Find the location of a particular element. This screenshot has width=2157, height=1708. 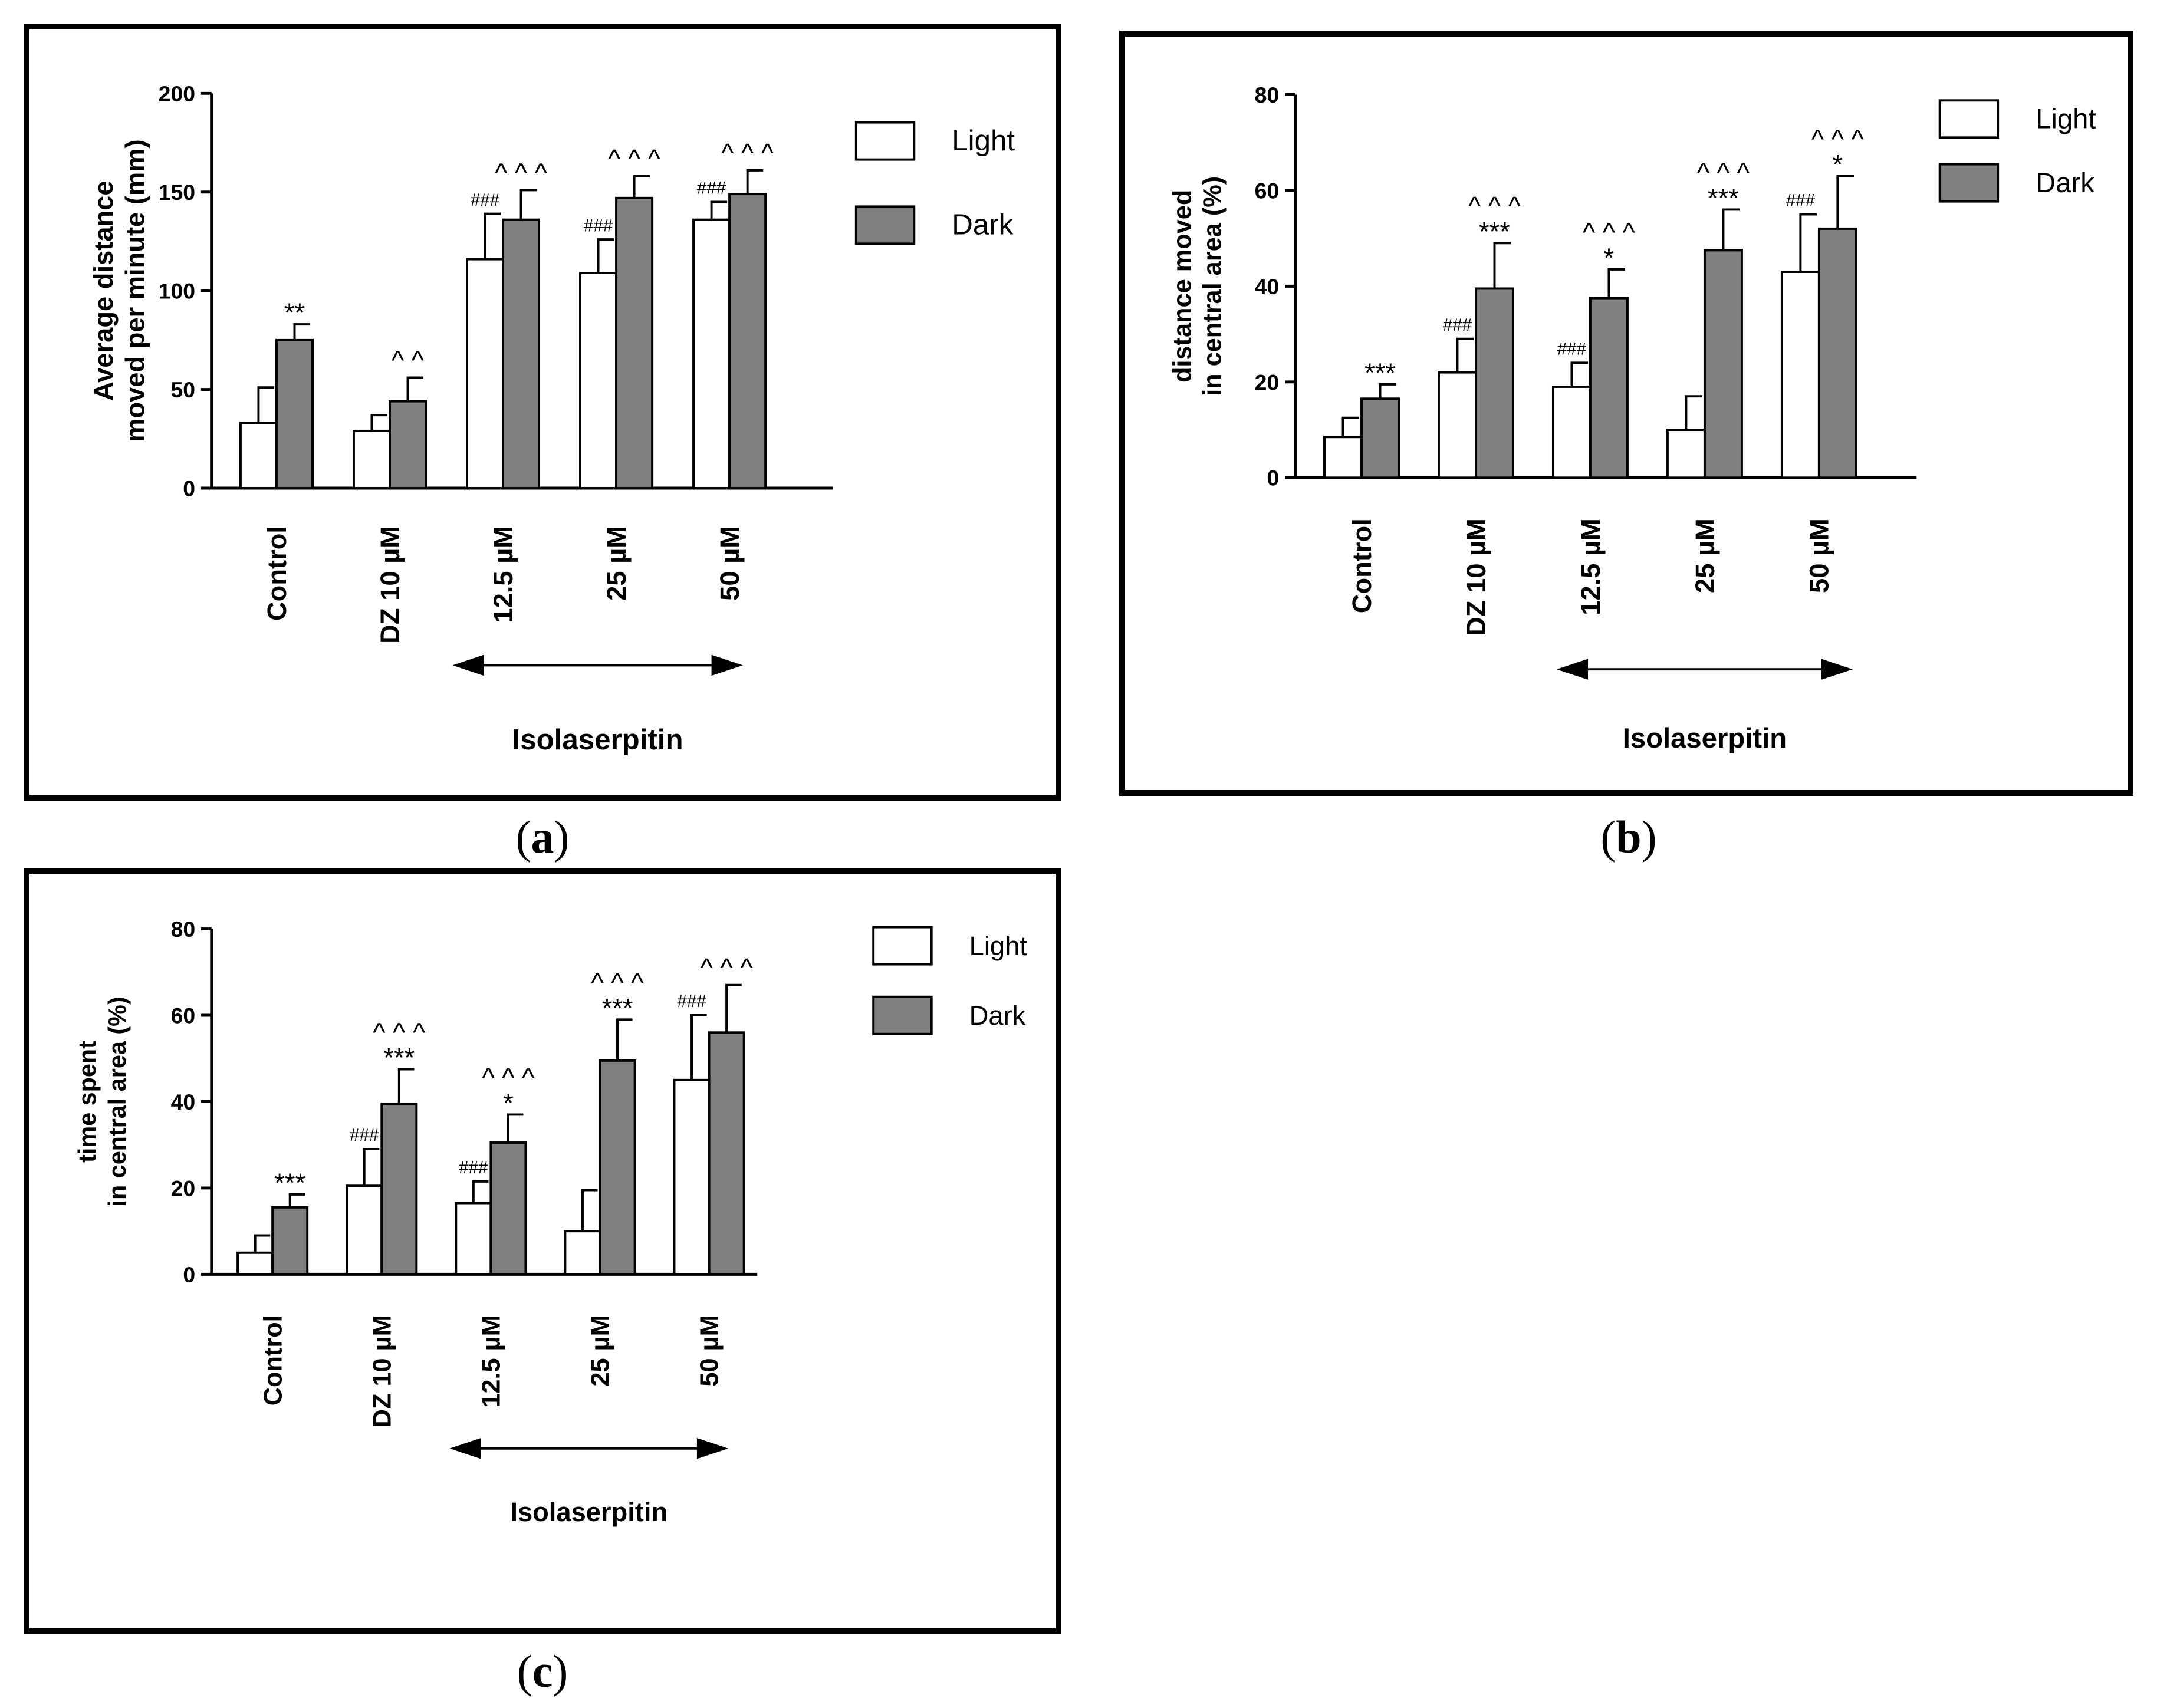

caption-a: (a) is located at coordinates (543, 837).